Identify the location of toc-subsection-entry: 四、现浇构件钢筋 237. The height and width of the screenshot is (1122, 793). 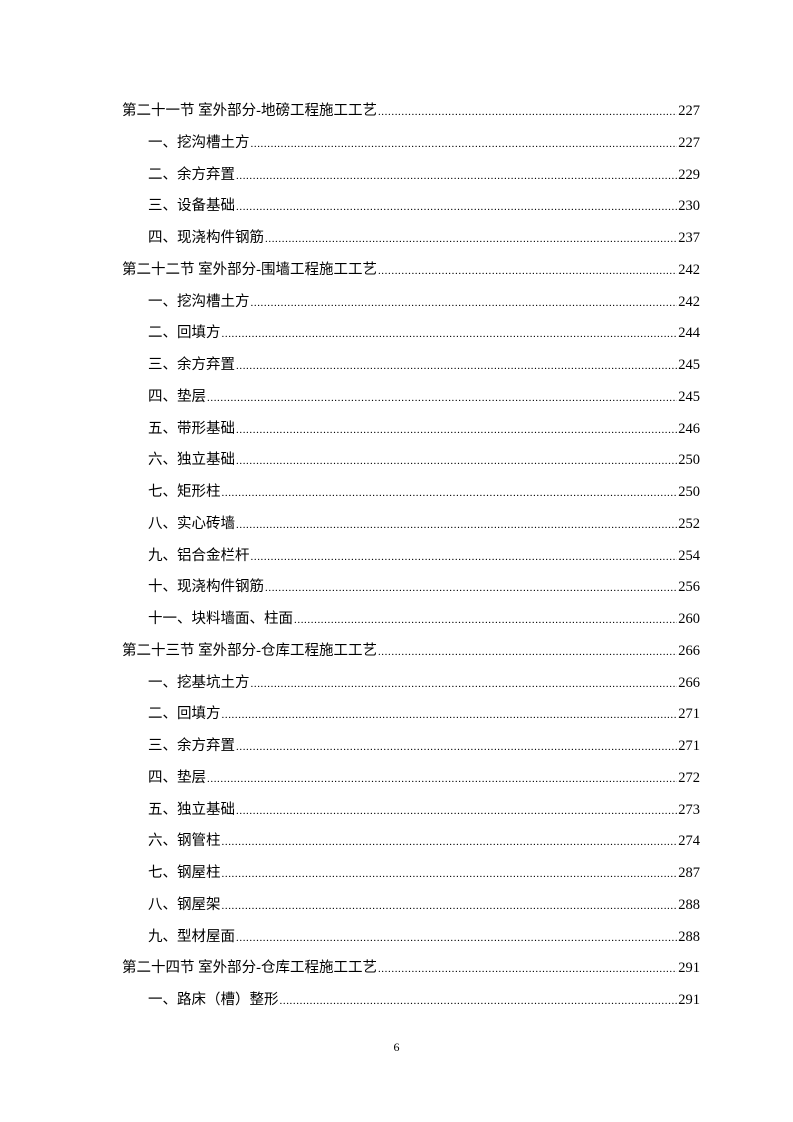
(411, 242).